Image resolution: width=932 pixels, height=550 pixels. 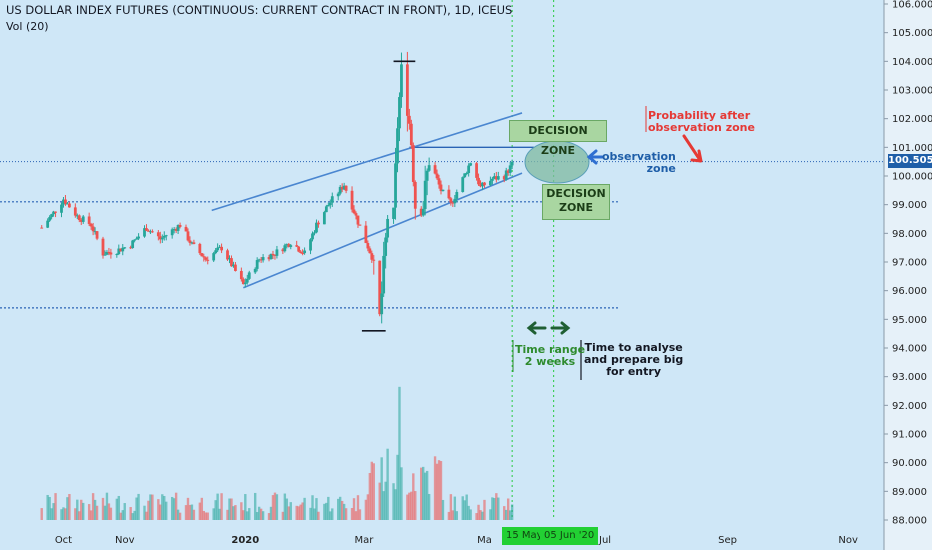 I want to click on y-tick-label: 92.000, so click(x=909, y=406).